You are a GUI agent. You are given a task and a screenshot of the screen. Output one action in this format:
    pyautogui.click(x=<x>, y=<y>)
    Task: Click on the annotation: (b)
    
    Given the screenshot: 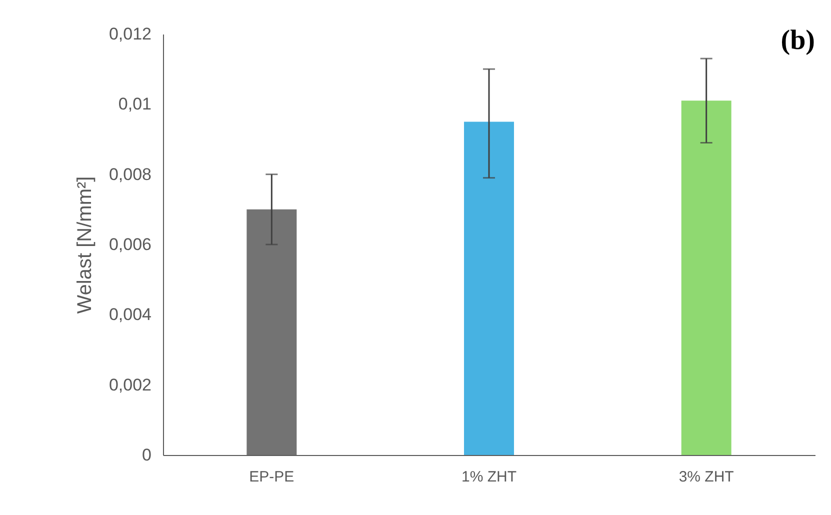 What is the action you would take?
    pyautogui.click(x=797, y=40)
    